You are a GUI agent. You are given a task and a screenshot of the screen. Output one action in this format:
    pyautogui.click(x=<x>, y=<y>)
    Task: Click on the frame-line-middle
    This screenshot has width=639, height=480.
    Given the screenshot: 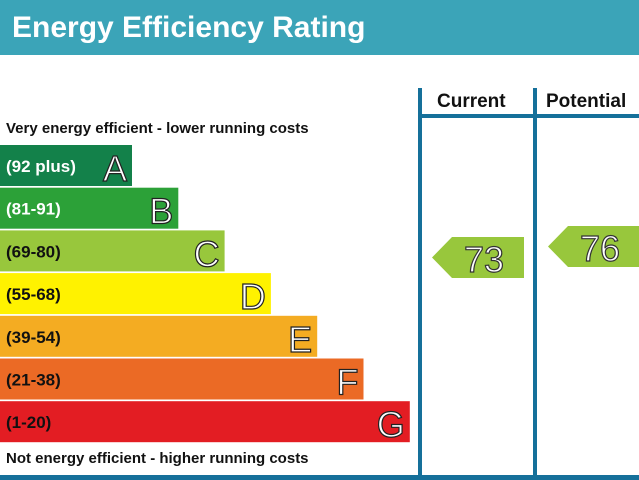 What is the action you would take?
    pyautogui.click(x=535, y=283)
    